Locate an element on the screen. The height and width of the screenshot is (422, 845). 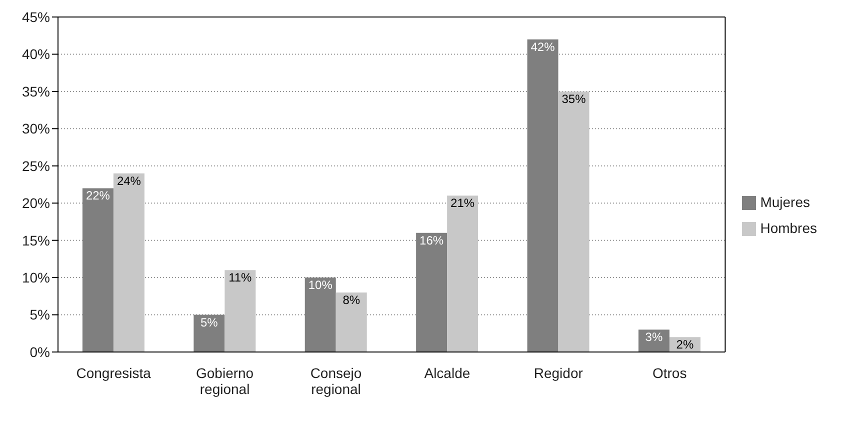
data-label: 8% is located at coordinates (351, 299).